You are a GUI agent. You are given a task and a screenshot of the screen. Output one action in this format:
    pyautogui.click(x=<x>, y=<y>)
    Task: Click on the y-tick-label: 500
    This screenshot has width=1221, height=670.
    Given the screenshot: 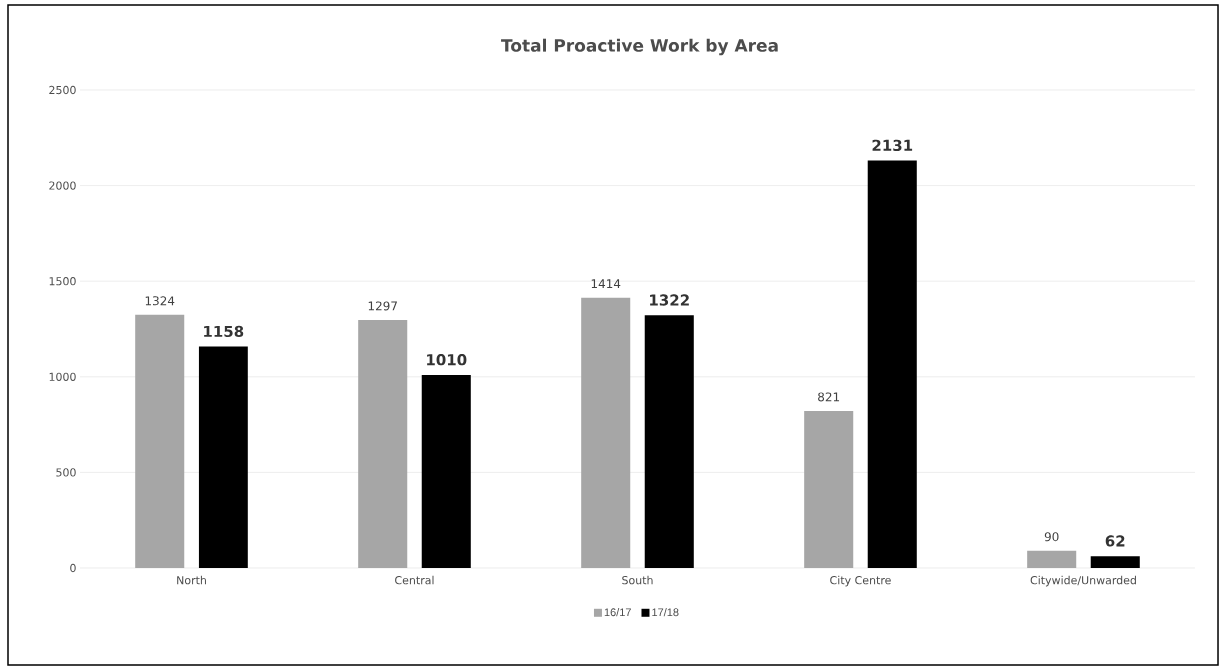 What is the action you would take?
    pyautogui.click(x=66, y=472)
    